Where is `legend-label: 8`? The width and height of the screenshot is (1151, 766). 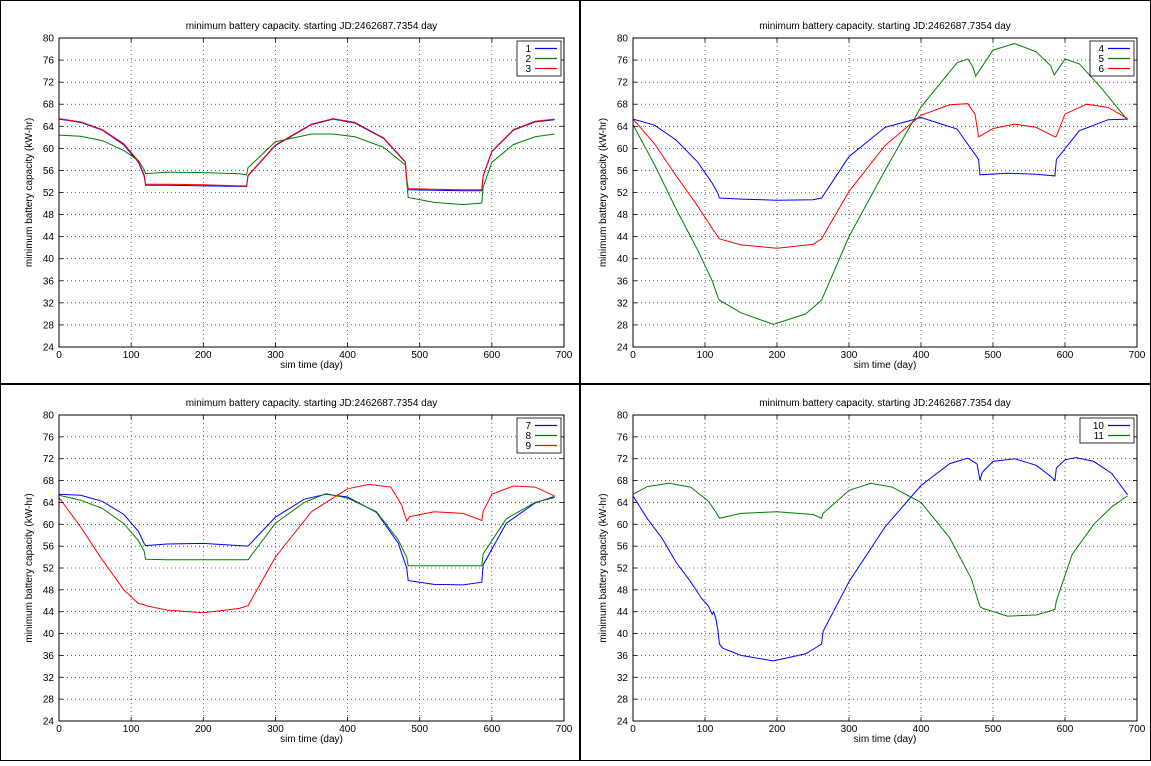 legend-label: 8 is located at coordinates (528, 436).